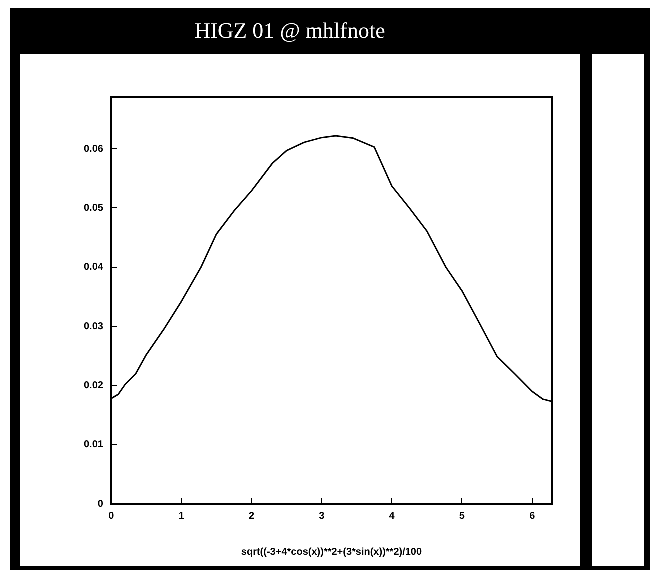 The width and height of the screenshot is (655, 574). Describe the element at coordinates (94, 149) in the screenshot. I see `y-tick-label: 0.06` at that location.